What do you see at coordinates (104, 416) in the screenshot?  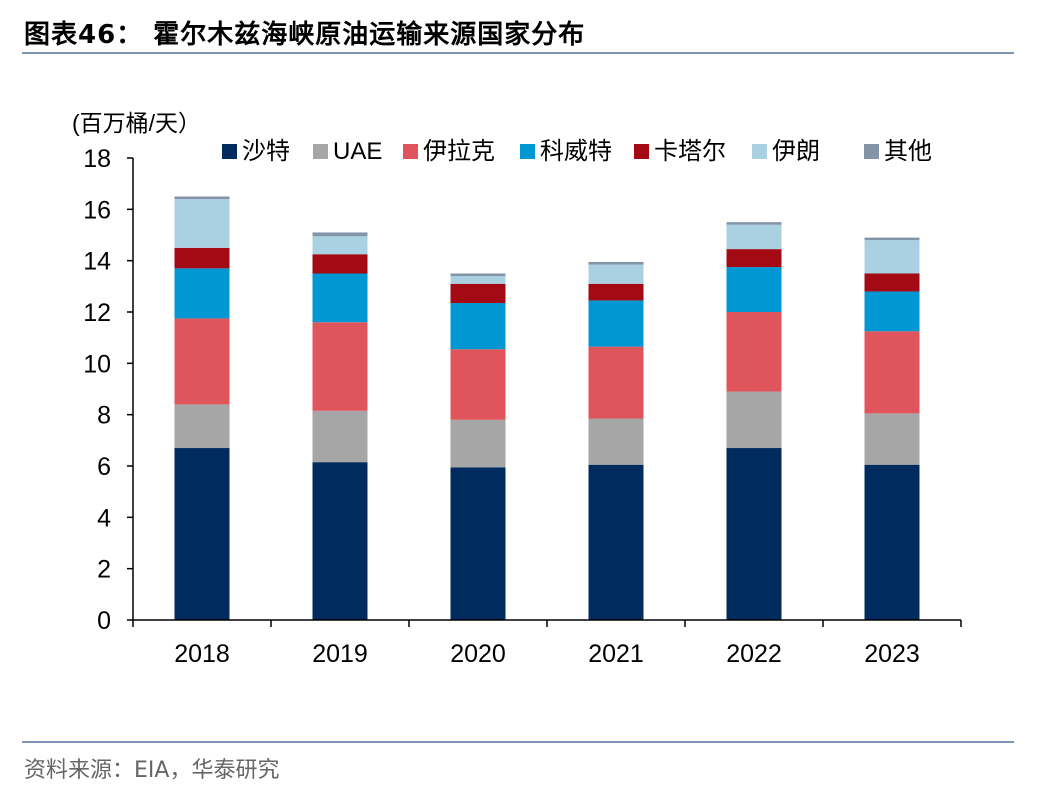 I see `y-tick-label: 8` at bounding box center [104, 416].